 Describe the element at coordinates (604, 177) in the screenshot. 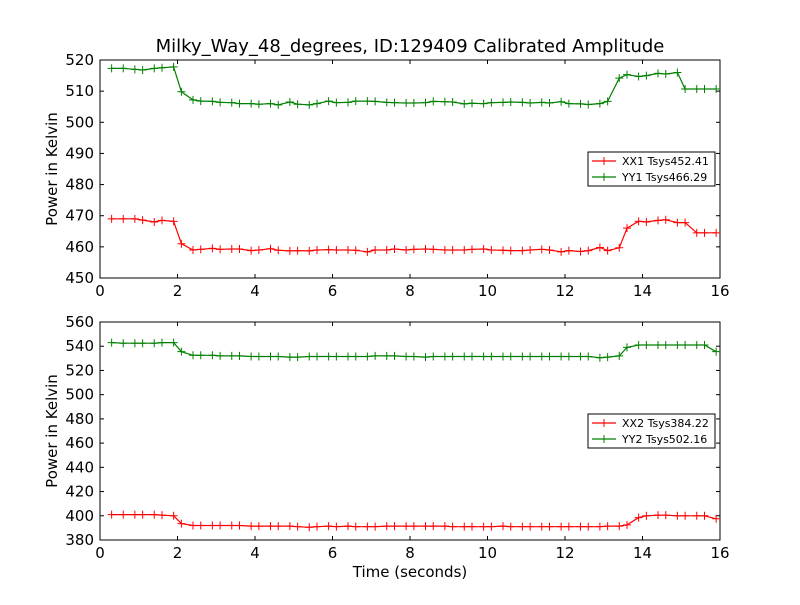

I see `legend-swatch-marker` at that location.